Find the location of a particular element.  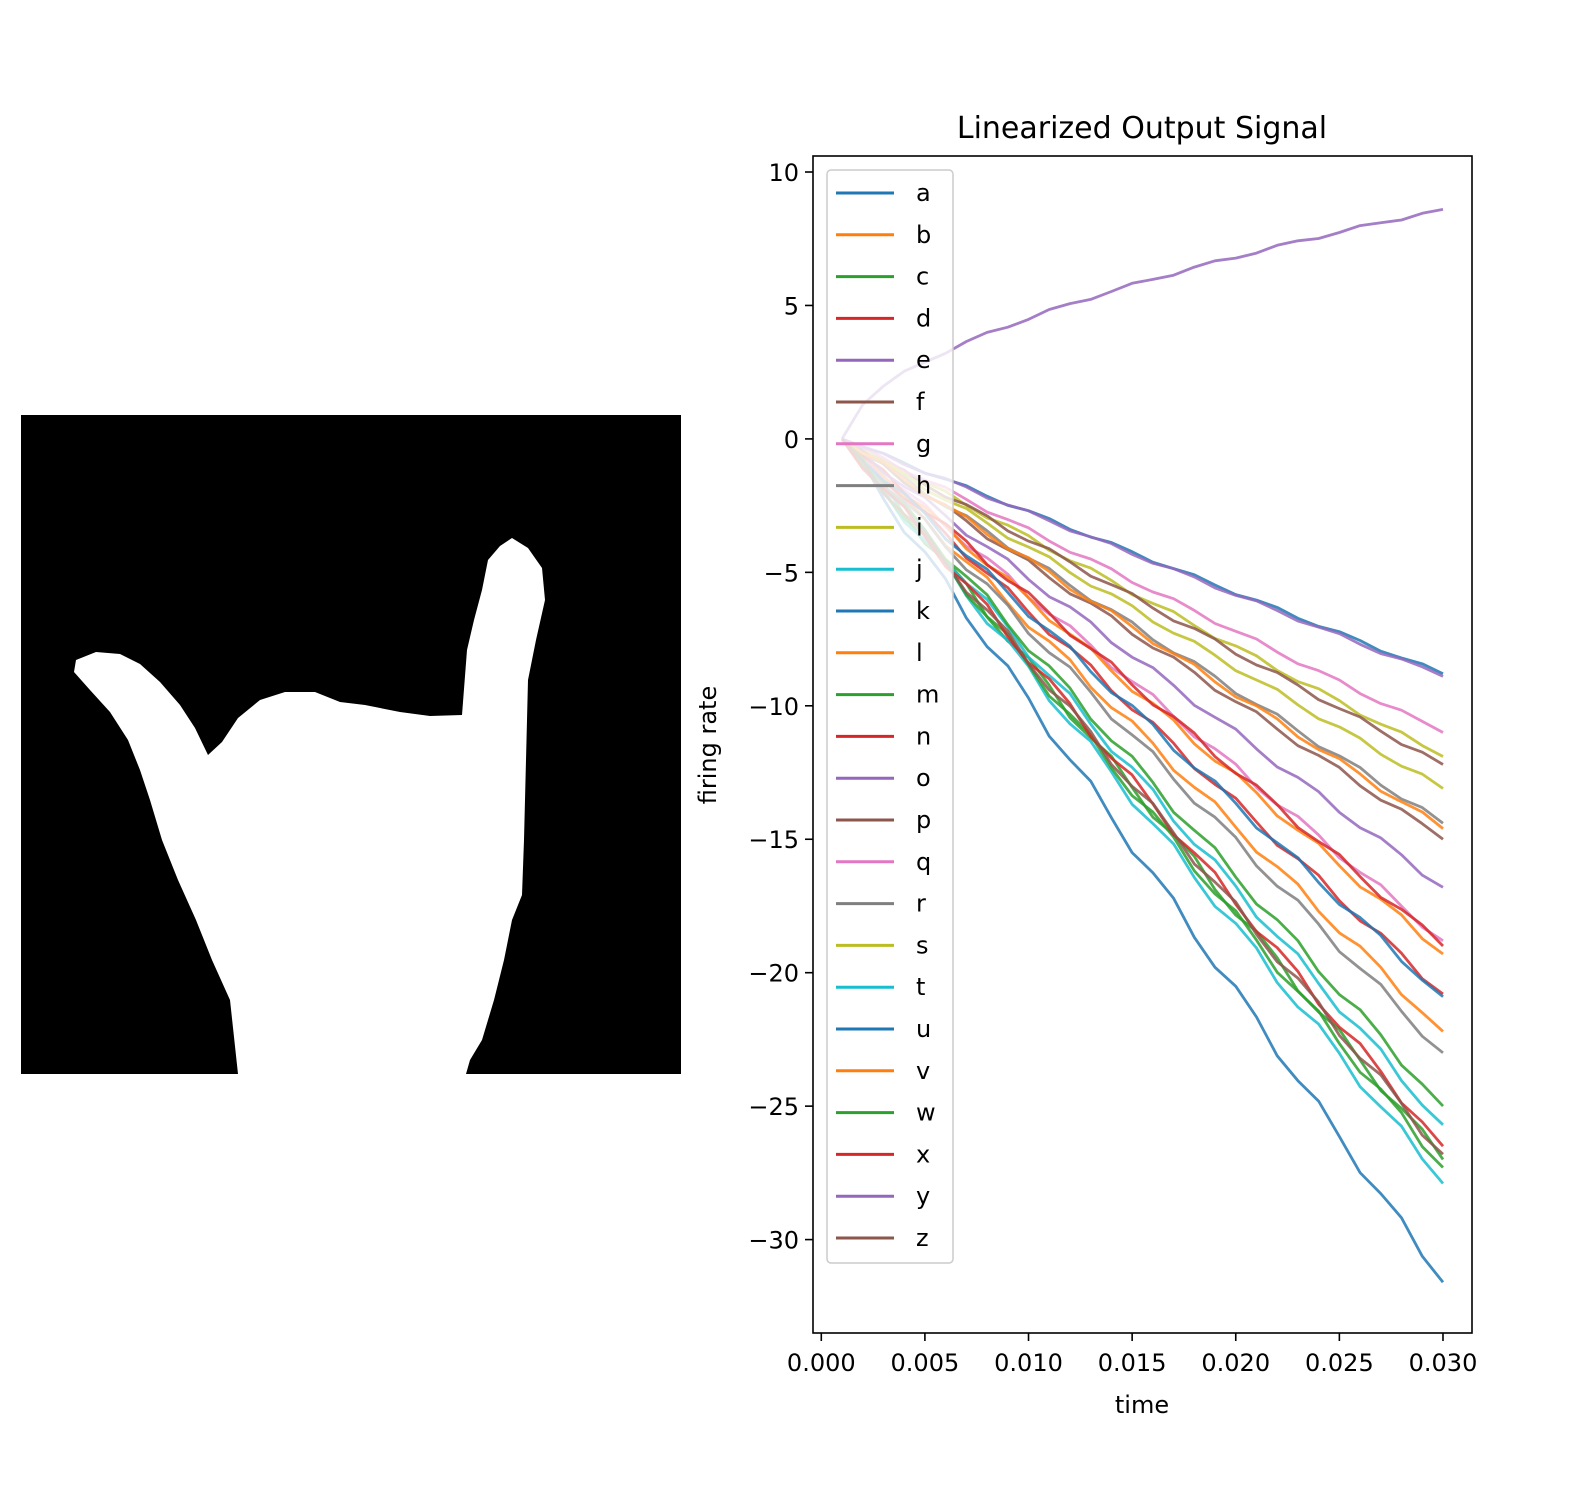

legend-label-g: g is located at coordinates (923, 444).